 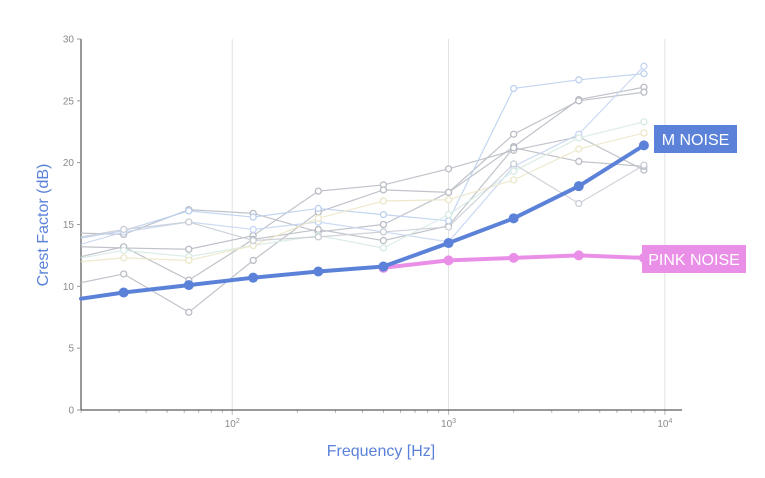 I want to click on y-tick-label: 5, so click(x=71, y=349).